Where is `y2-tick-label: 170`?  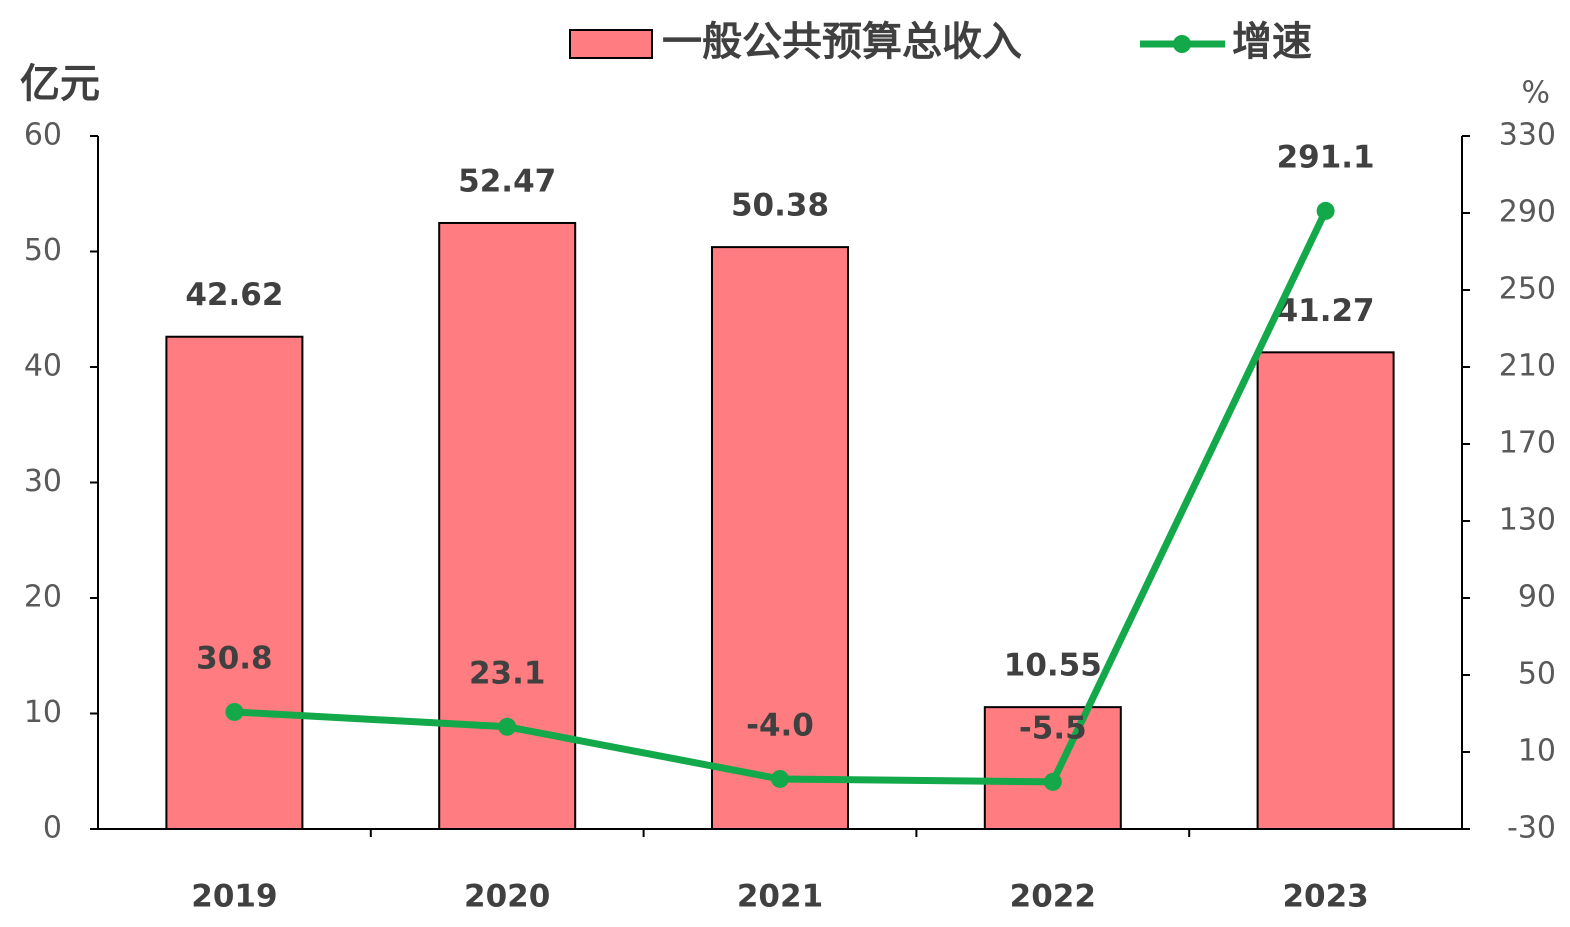 y2-tick-label: 170 is located at coordinates (1527, 443).